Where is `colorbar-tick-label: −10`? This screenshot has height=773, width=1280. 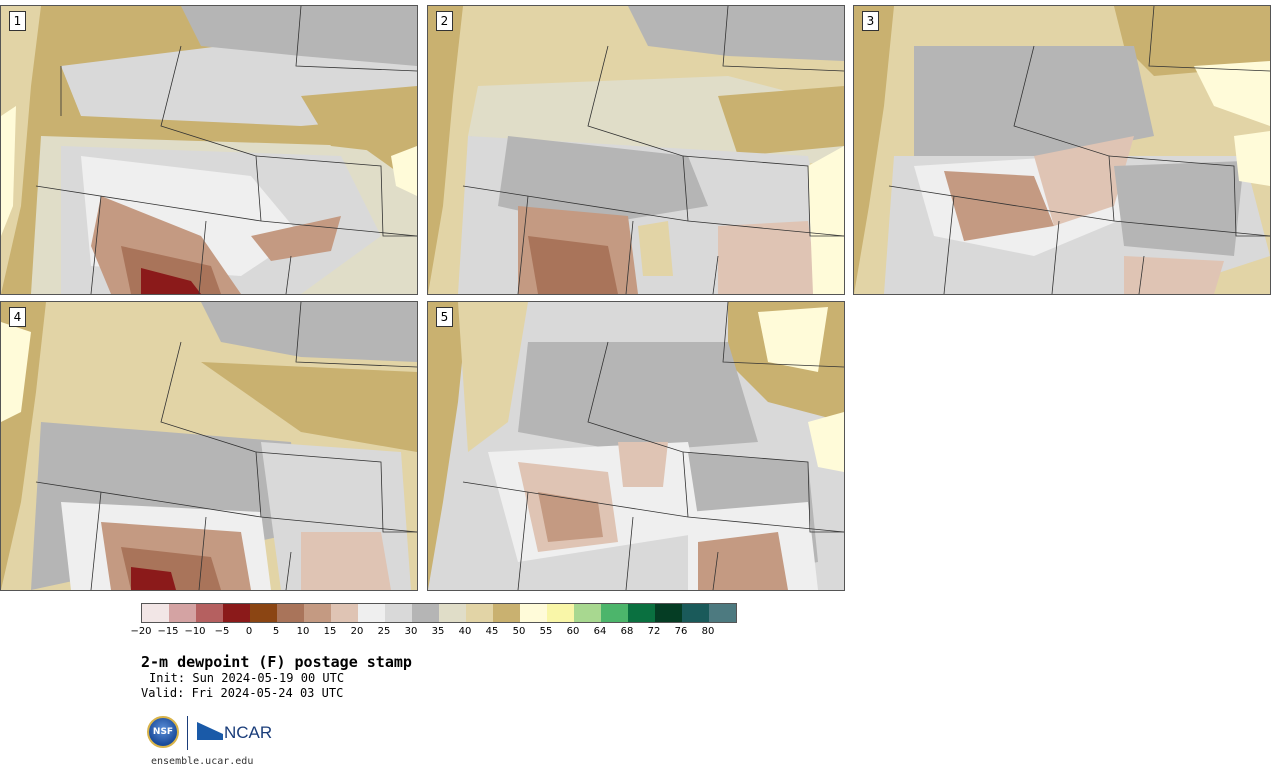
colorbar-tick-label: −10 is located at coordinates (195, 631).